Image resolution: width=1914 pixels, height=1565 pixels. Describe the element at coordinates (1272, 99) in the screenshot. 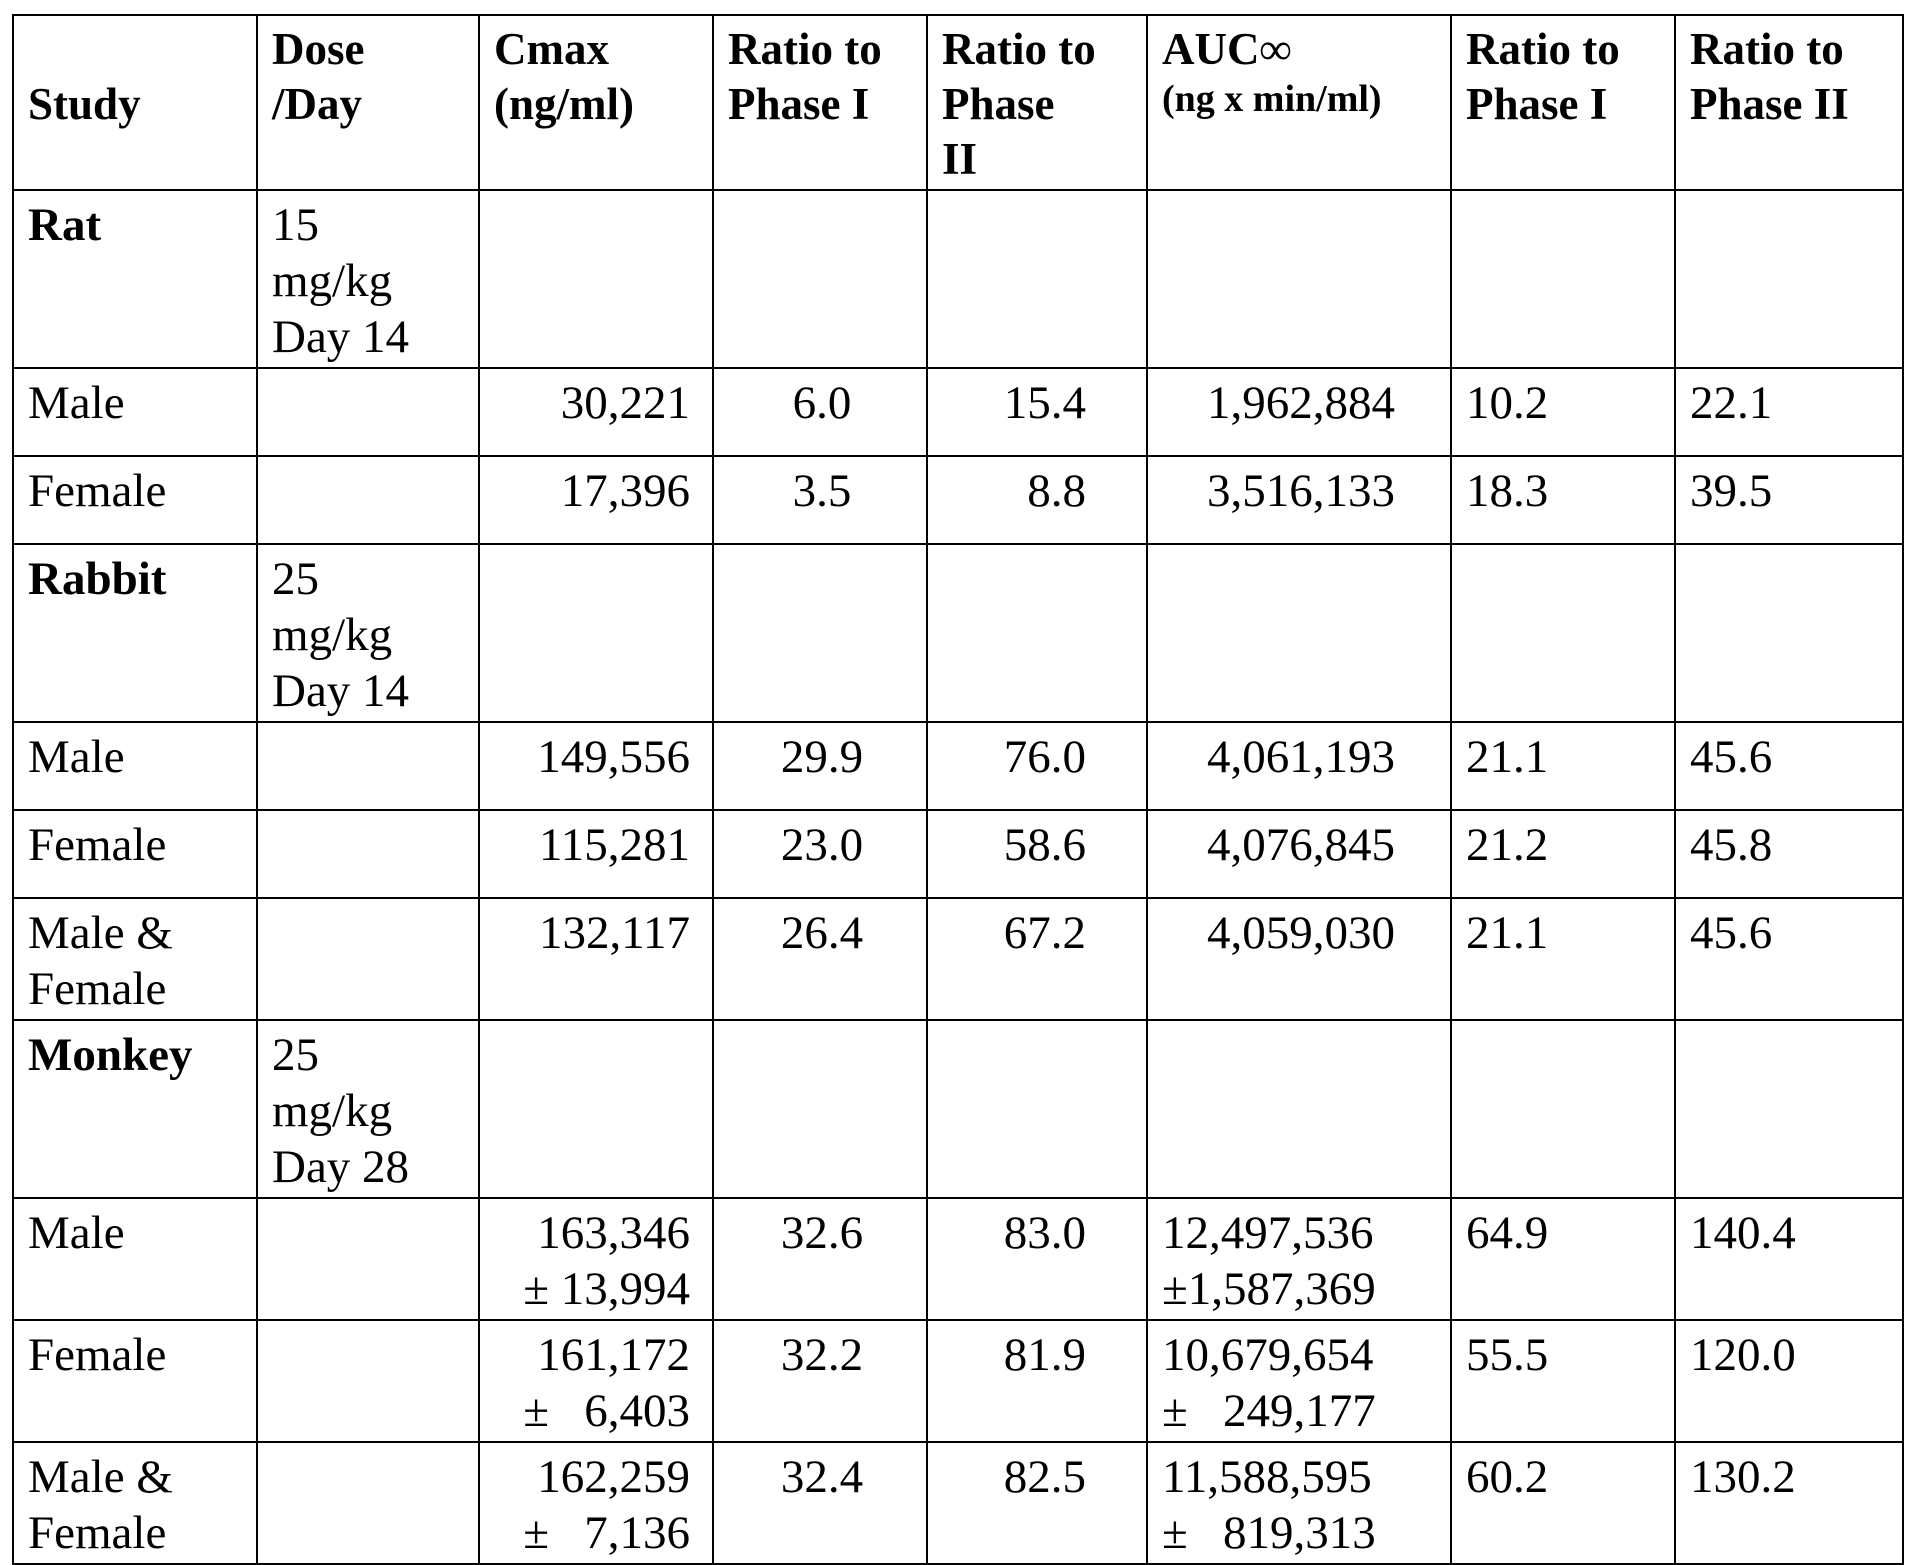

I see `header-auc-unit: (ng x min/ml)` at that location.